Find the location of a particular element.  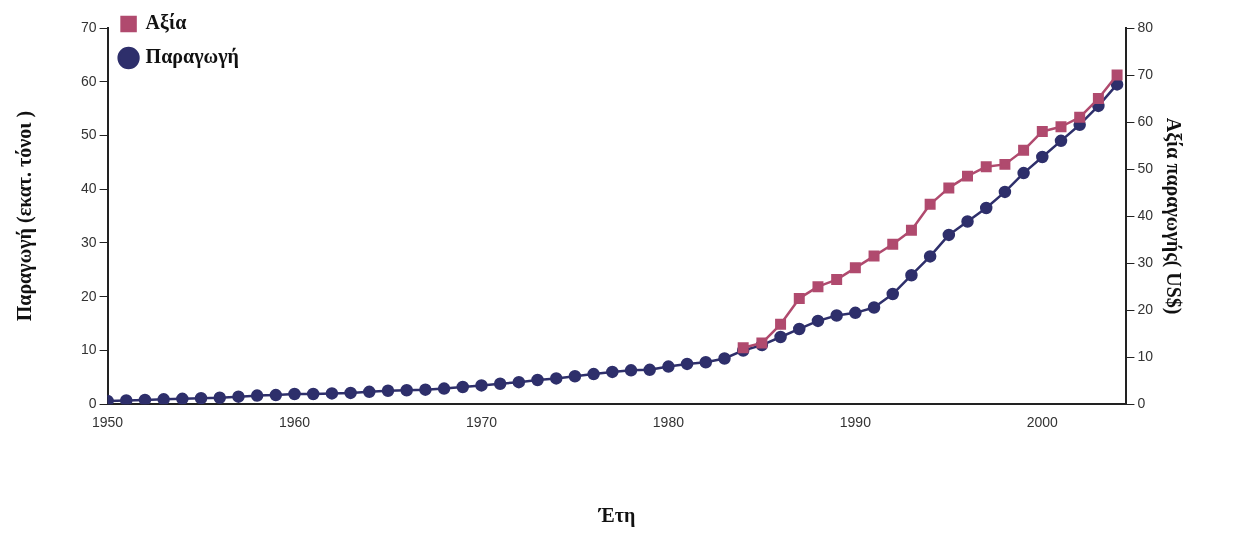

y2-tick-label: 0 is located at coordinates (1141, 403).